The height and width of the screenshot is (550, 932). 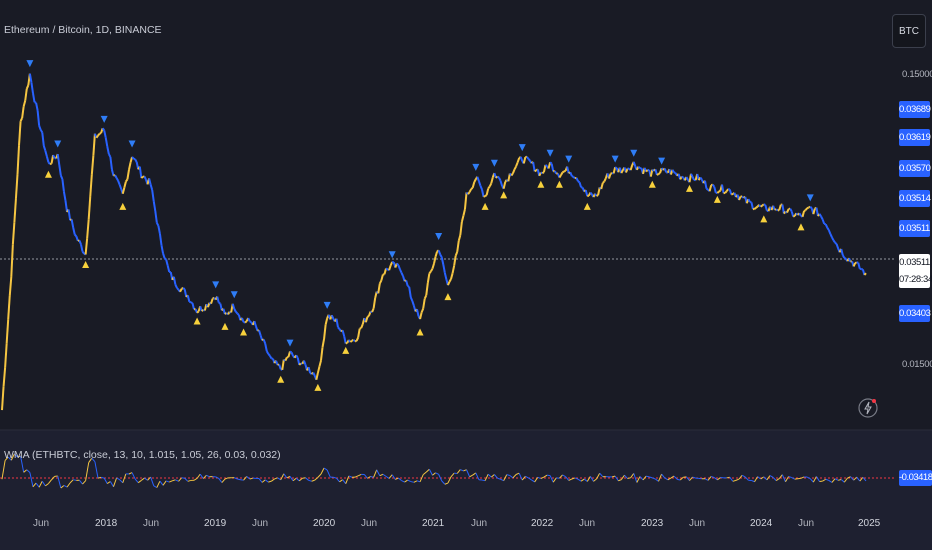 What do you see at coordinates (868, 408) in the screenshot?
I see `lightning-icon` at bounding box center [868, 408].